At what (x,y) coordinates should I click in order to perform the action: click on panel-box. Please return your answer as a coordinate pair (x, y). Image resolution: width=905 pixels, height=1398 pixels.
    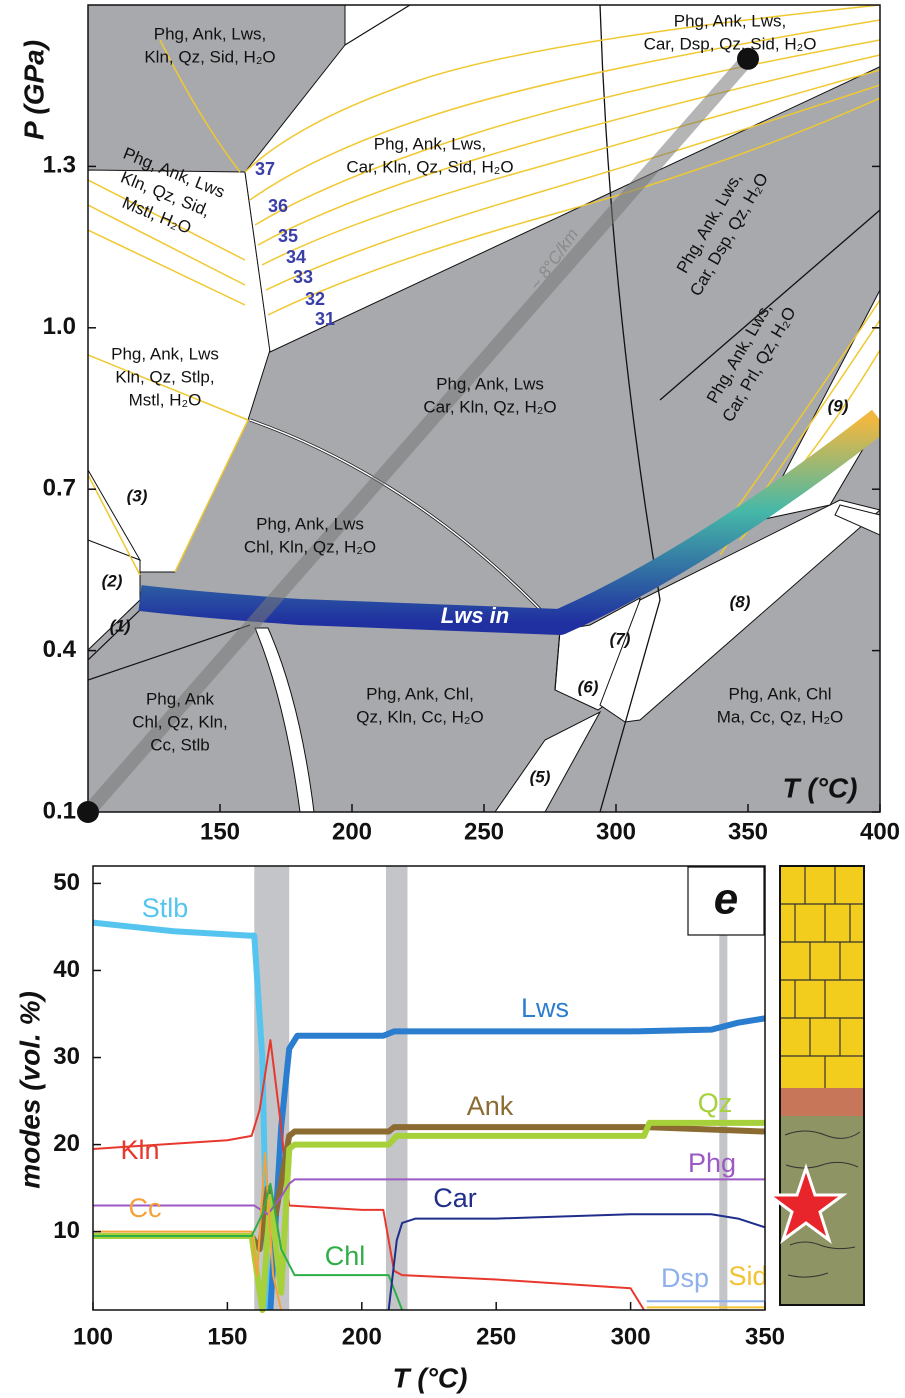
    Looking at the image, I should click on (726, 901).